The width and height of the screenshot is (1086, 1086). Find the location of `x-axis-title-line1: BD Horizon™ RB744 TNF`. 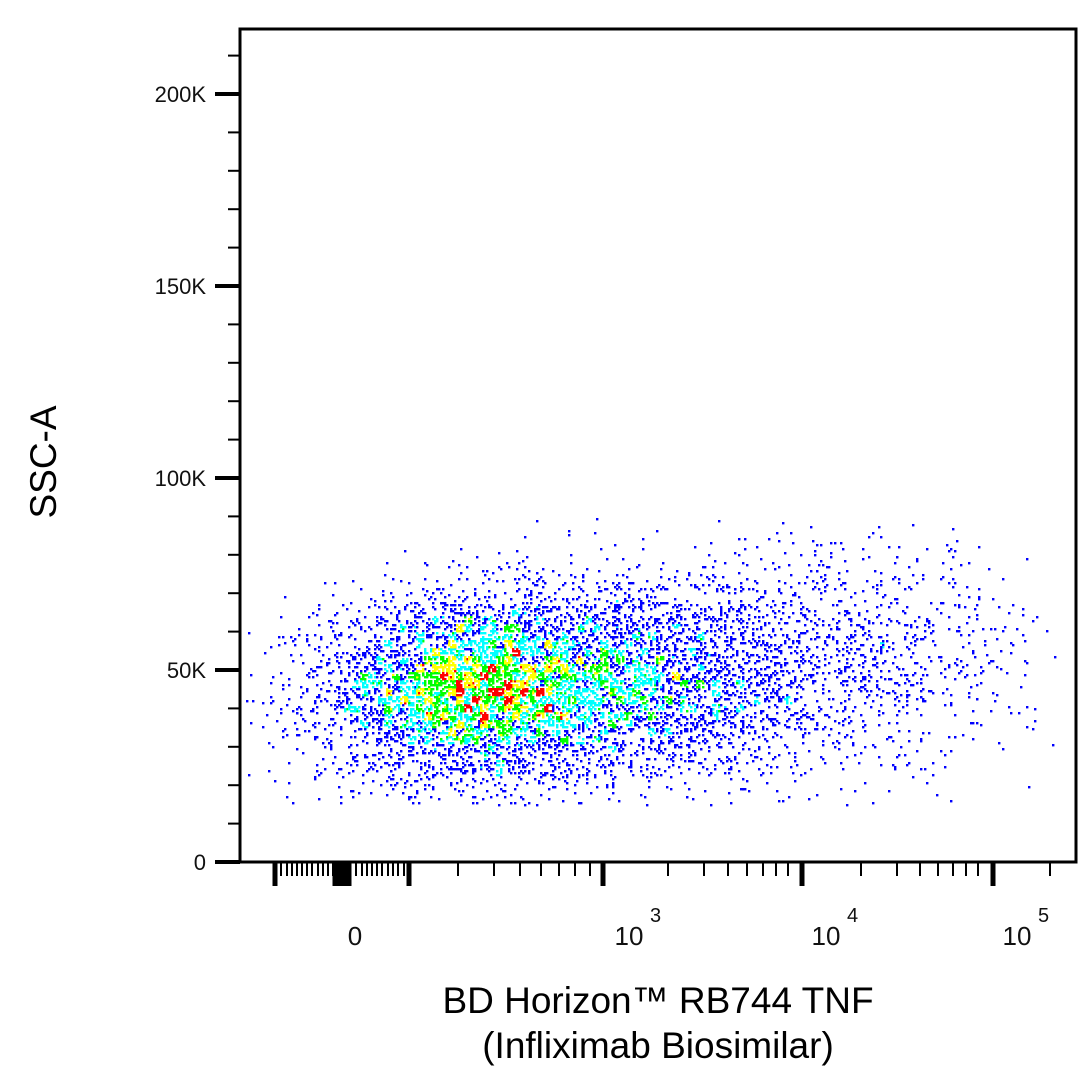

x-axis-title-line1: BD Horizon™ RB744 TNF is located at coordinates (658, 1000).